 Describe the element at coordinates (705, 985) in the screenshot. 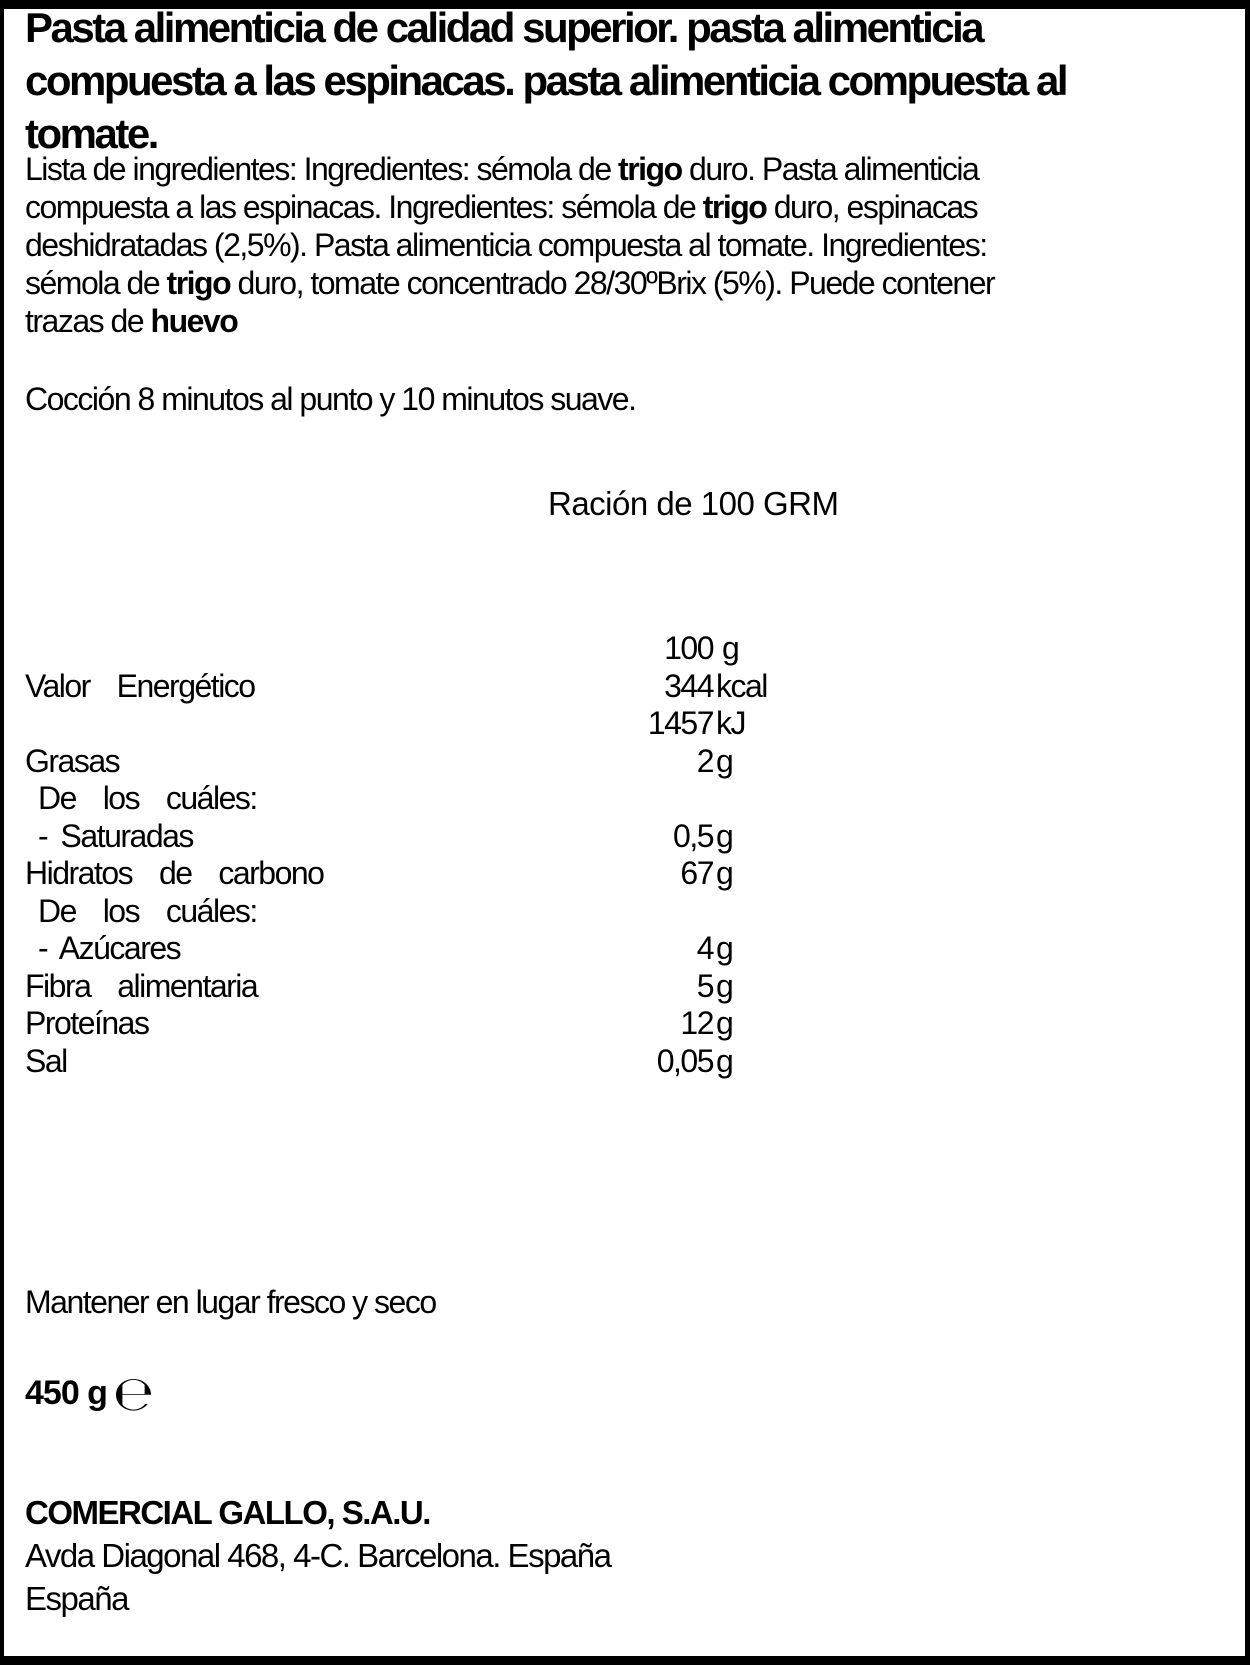

I see `nutrition-value: 5` at that location.